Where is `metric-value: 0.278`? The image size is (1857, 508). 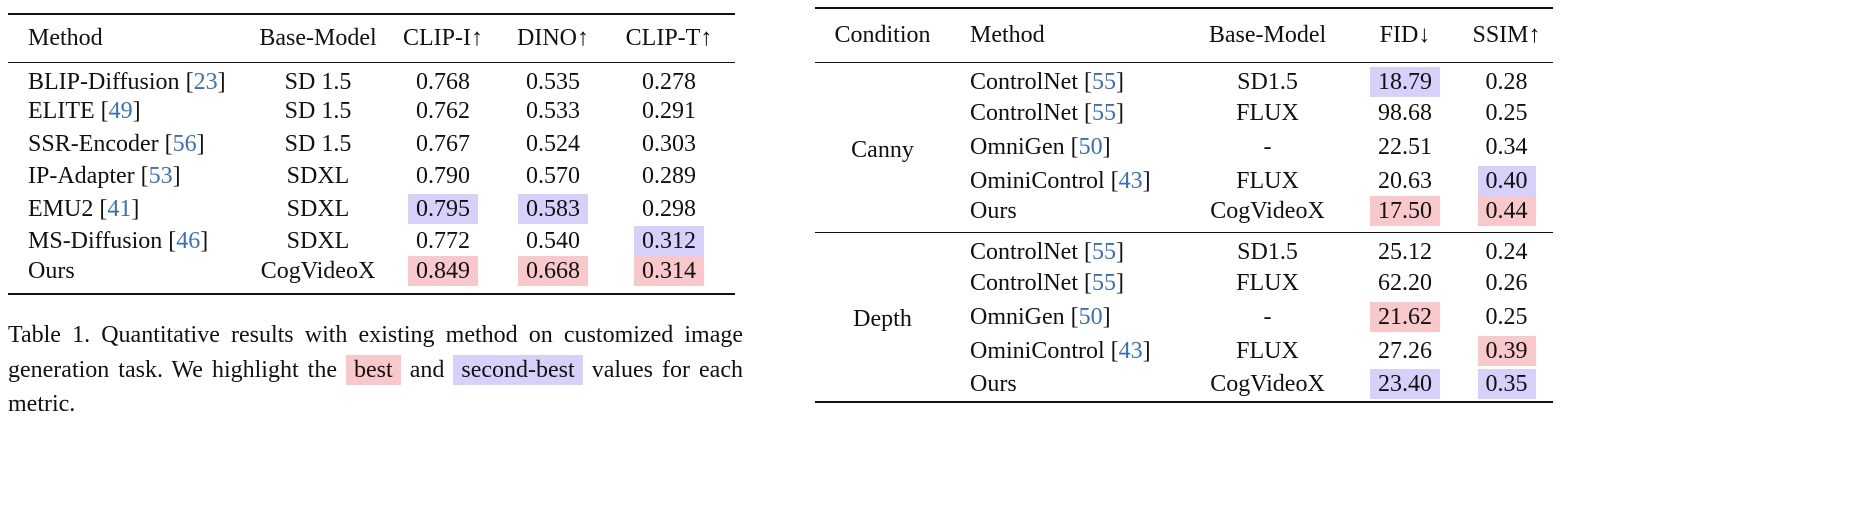 metric-value: 0.278 is located at coordinates (669, 81).